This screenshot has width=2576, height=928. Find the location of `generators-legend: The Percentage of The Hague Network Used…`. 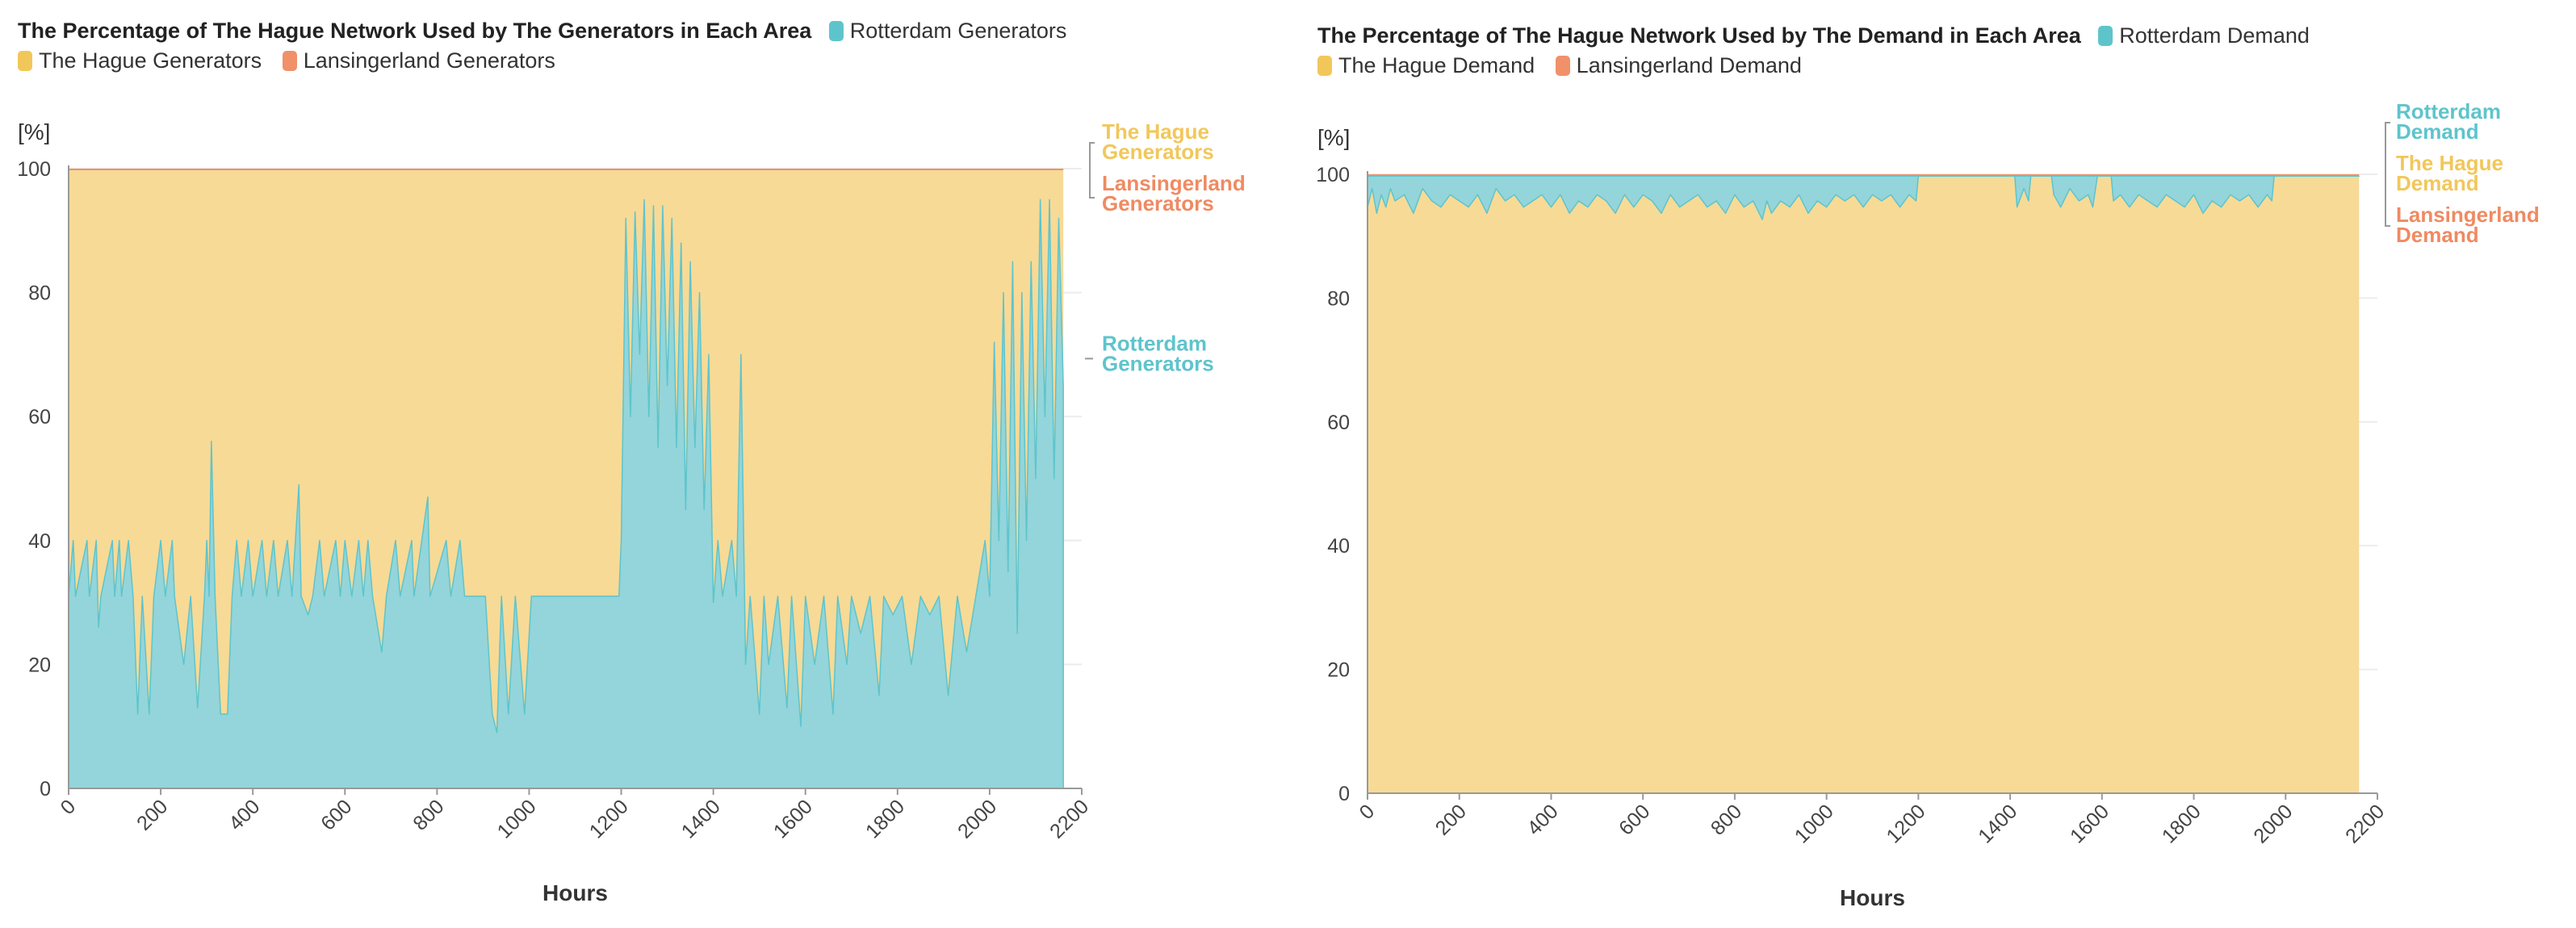

generators-legend: The Percentage of The Hague Network Used… is located at coordinates (631, 46).